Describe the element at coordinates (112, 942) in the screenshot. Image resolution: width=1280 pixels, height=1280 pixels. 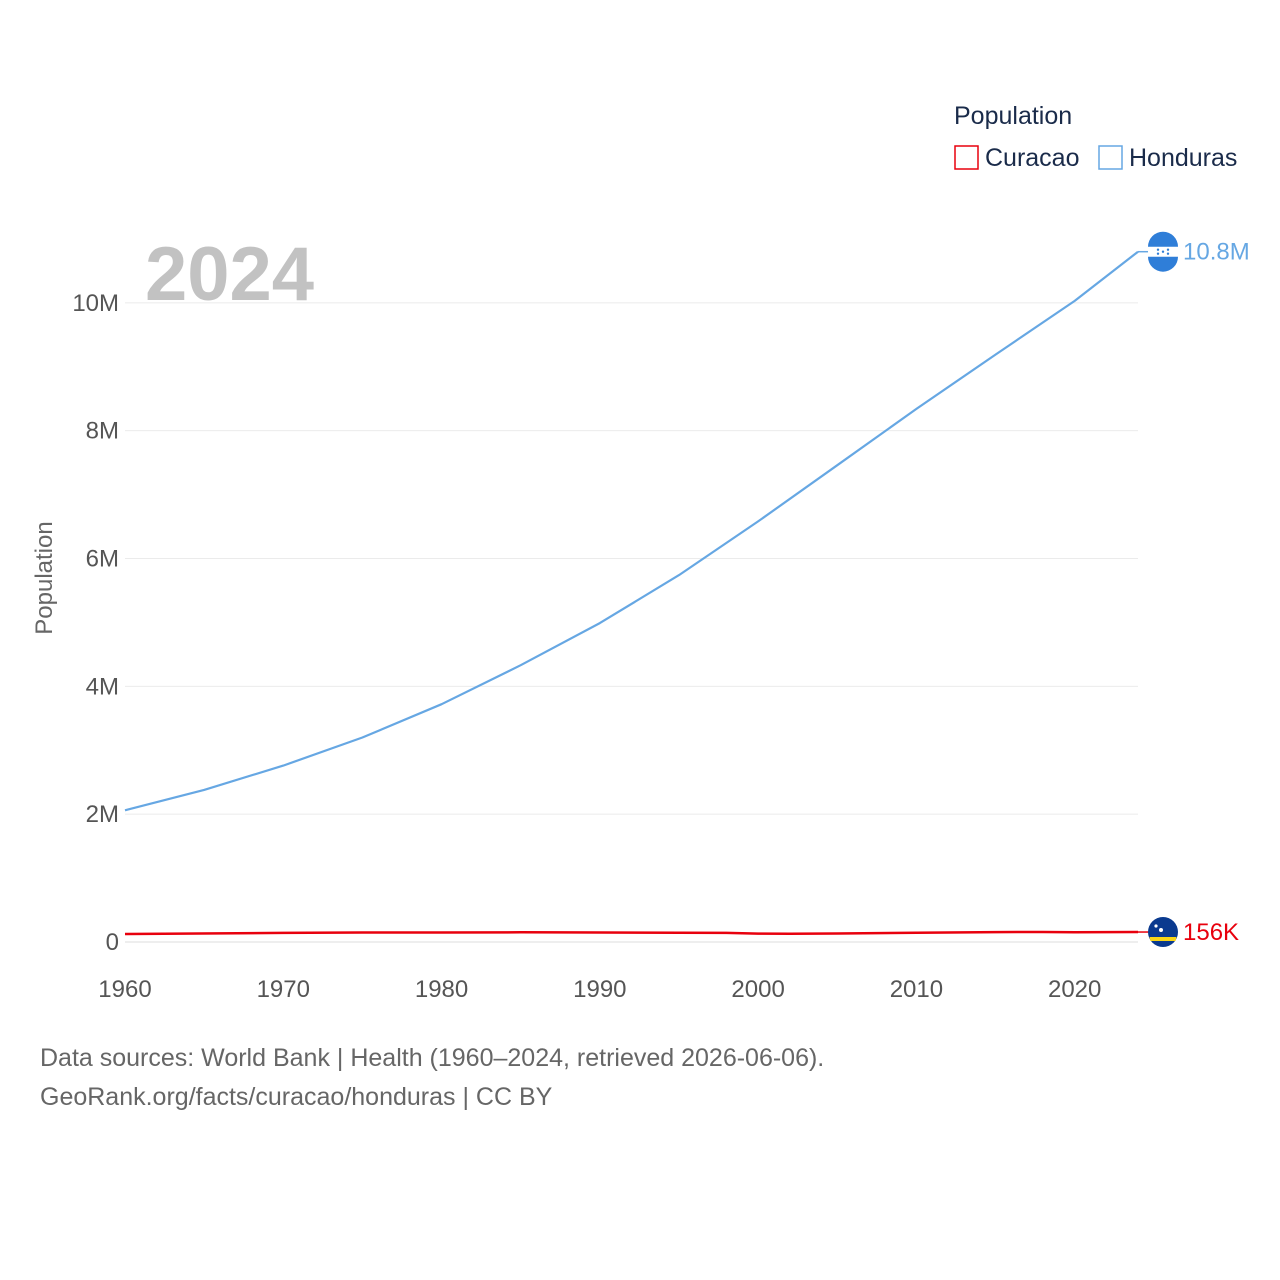
I see `y-tick-label: 0` at that location.